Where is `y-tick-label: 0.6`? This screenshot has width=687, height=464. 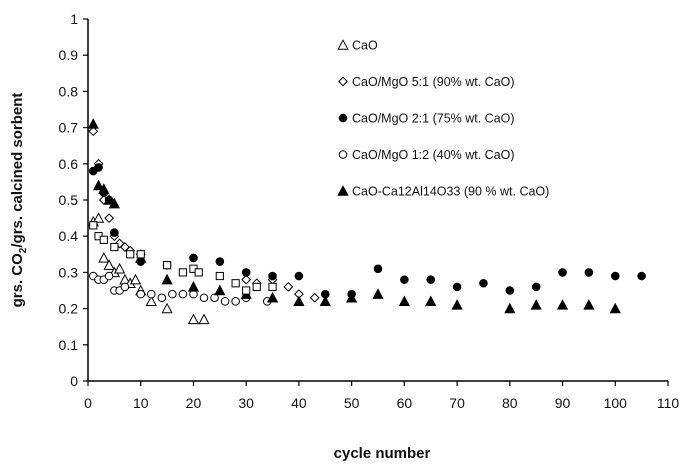
y-tick-label: 0.6 is located at coordinates (69, 164).